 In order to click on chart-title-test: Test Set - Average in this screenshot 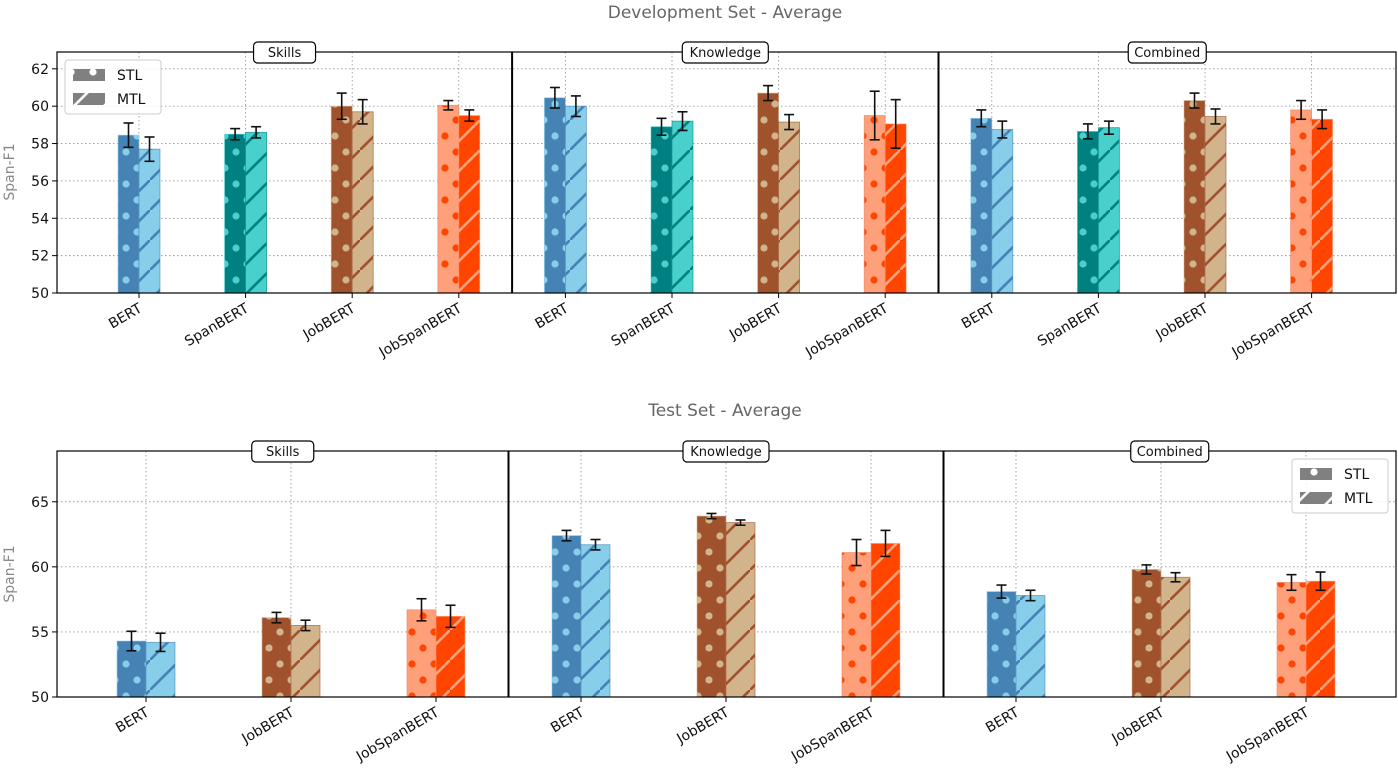, I will do `click(724, 411)`.